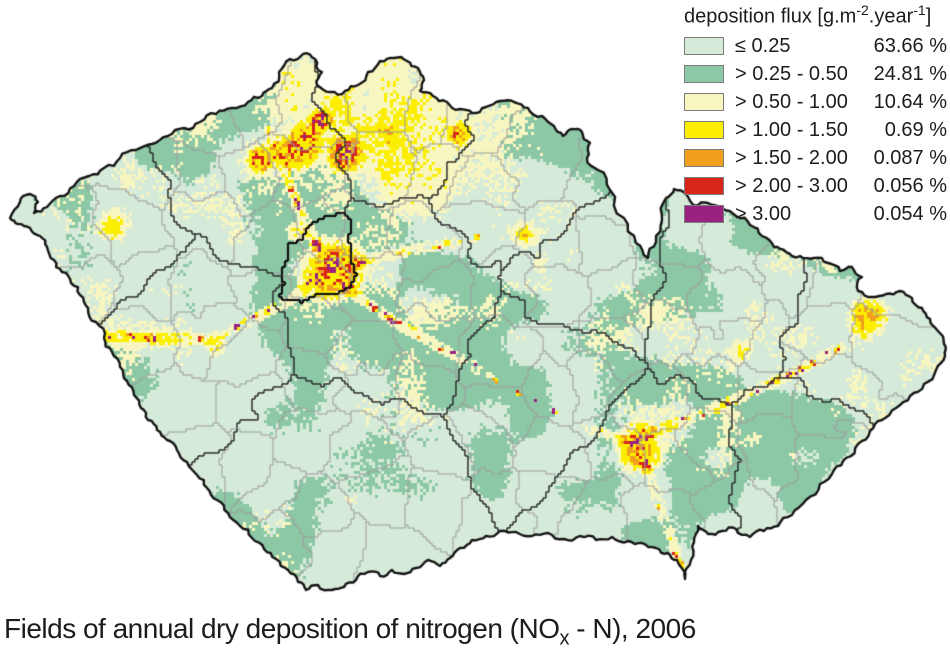  What do you see at coordinates (815, 46) in the screenshot?
I see `legend-row: ≤ 0.25 63.66 %` at bounding box center [815, 46].